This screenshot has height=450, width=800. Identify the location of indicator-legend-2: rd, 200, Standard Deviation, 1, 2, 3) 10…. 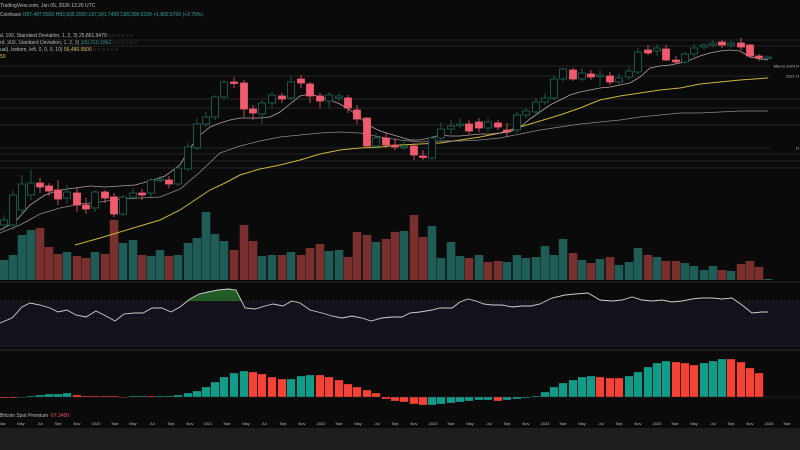
(68, 43).